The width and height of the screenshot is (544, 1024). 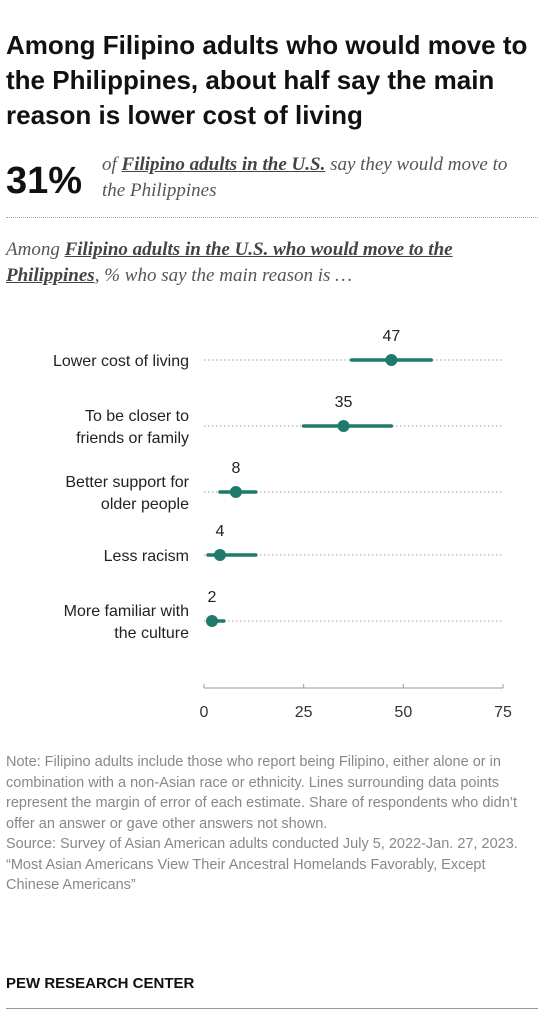 I want to click on subtitle-prefix: Among, so click(x=35, y=249).